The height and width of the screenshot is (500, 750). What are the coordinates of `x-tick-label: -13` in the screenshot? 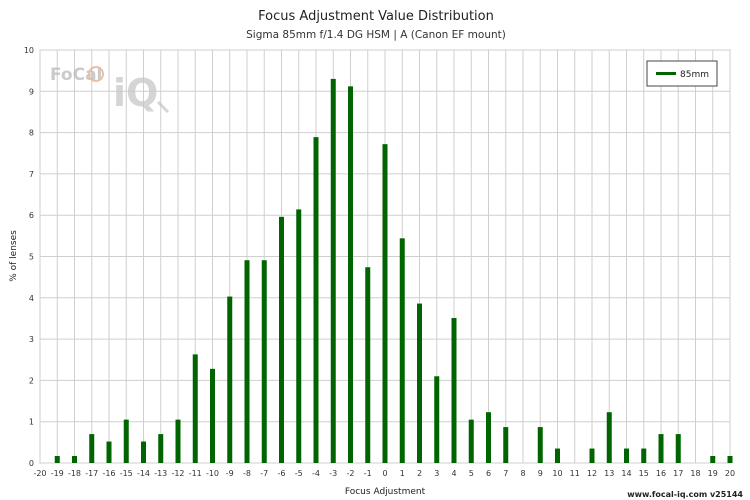 It's located at (160, 473).